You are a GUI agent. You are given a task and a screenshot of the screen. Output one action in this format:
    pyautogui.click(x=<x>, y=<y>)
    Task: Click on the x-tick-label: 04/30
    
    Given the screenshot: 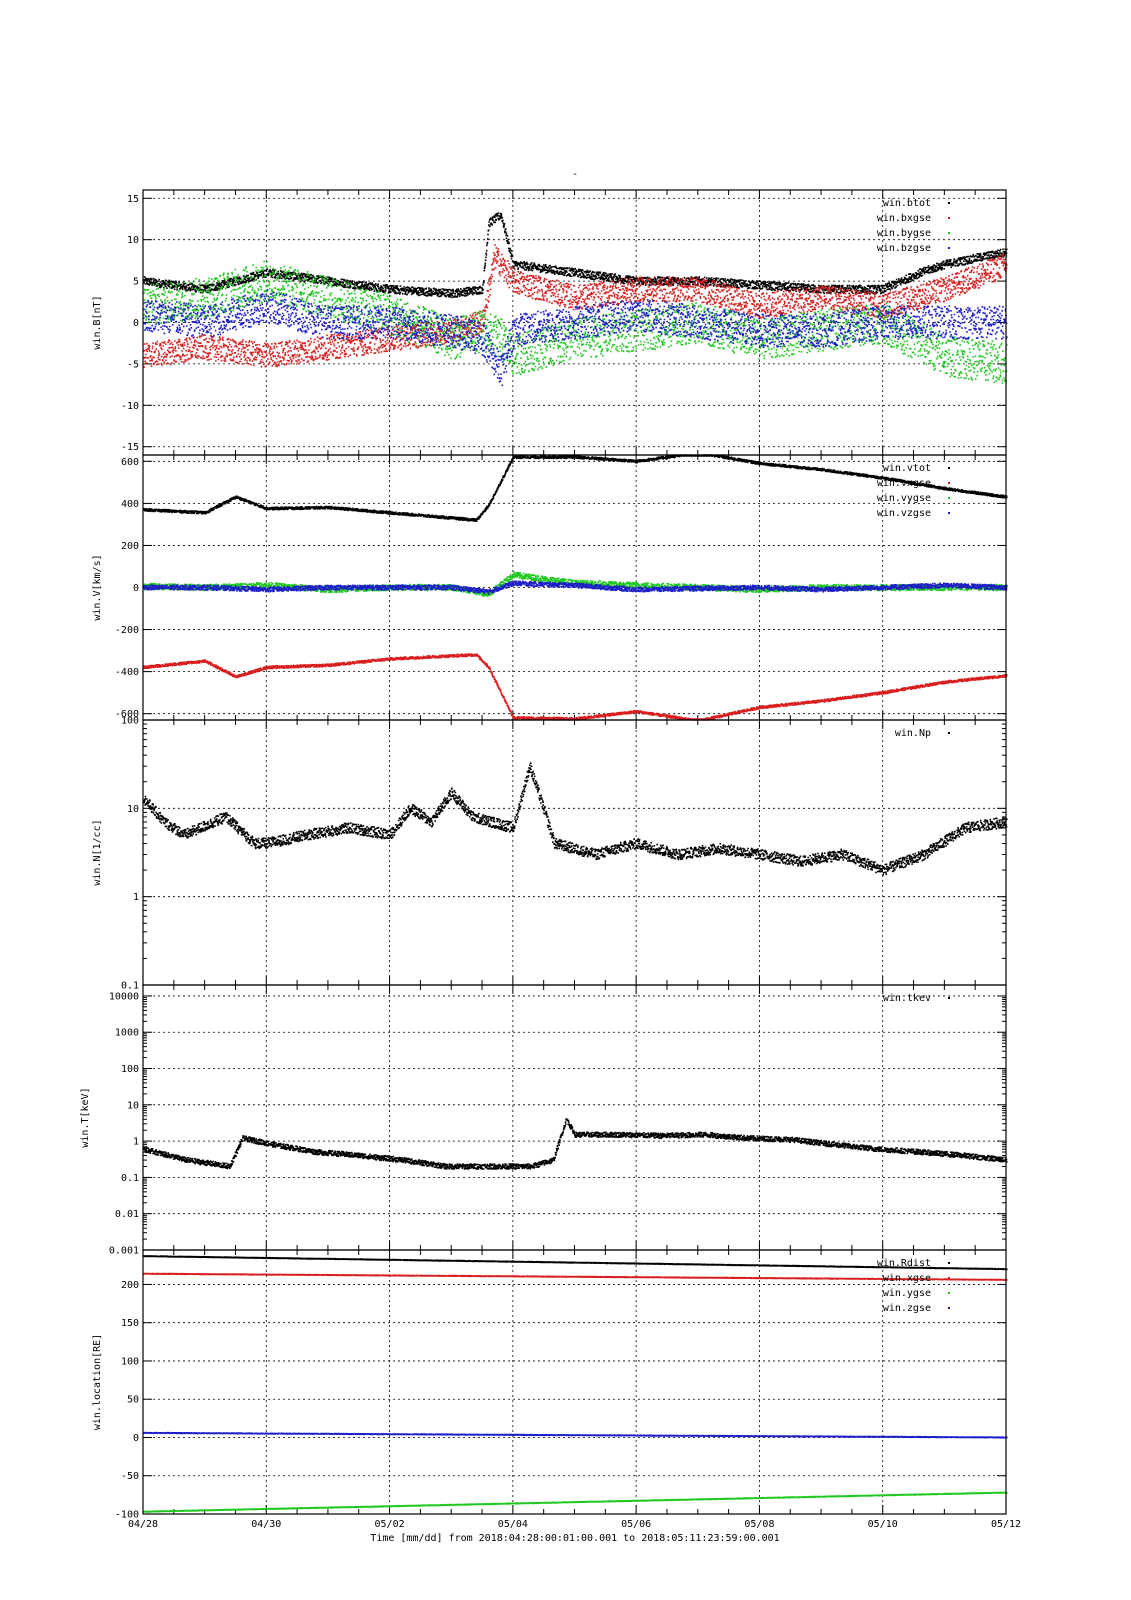 What is the action you would take?
    pyautogui.click(x=266, y=1524)
    